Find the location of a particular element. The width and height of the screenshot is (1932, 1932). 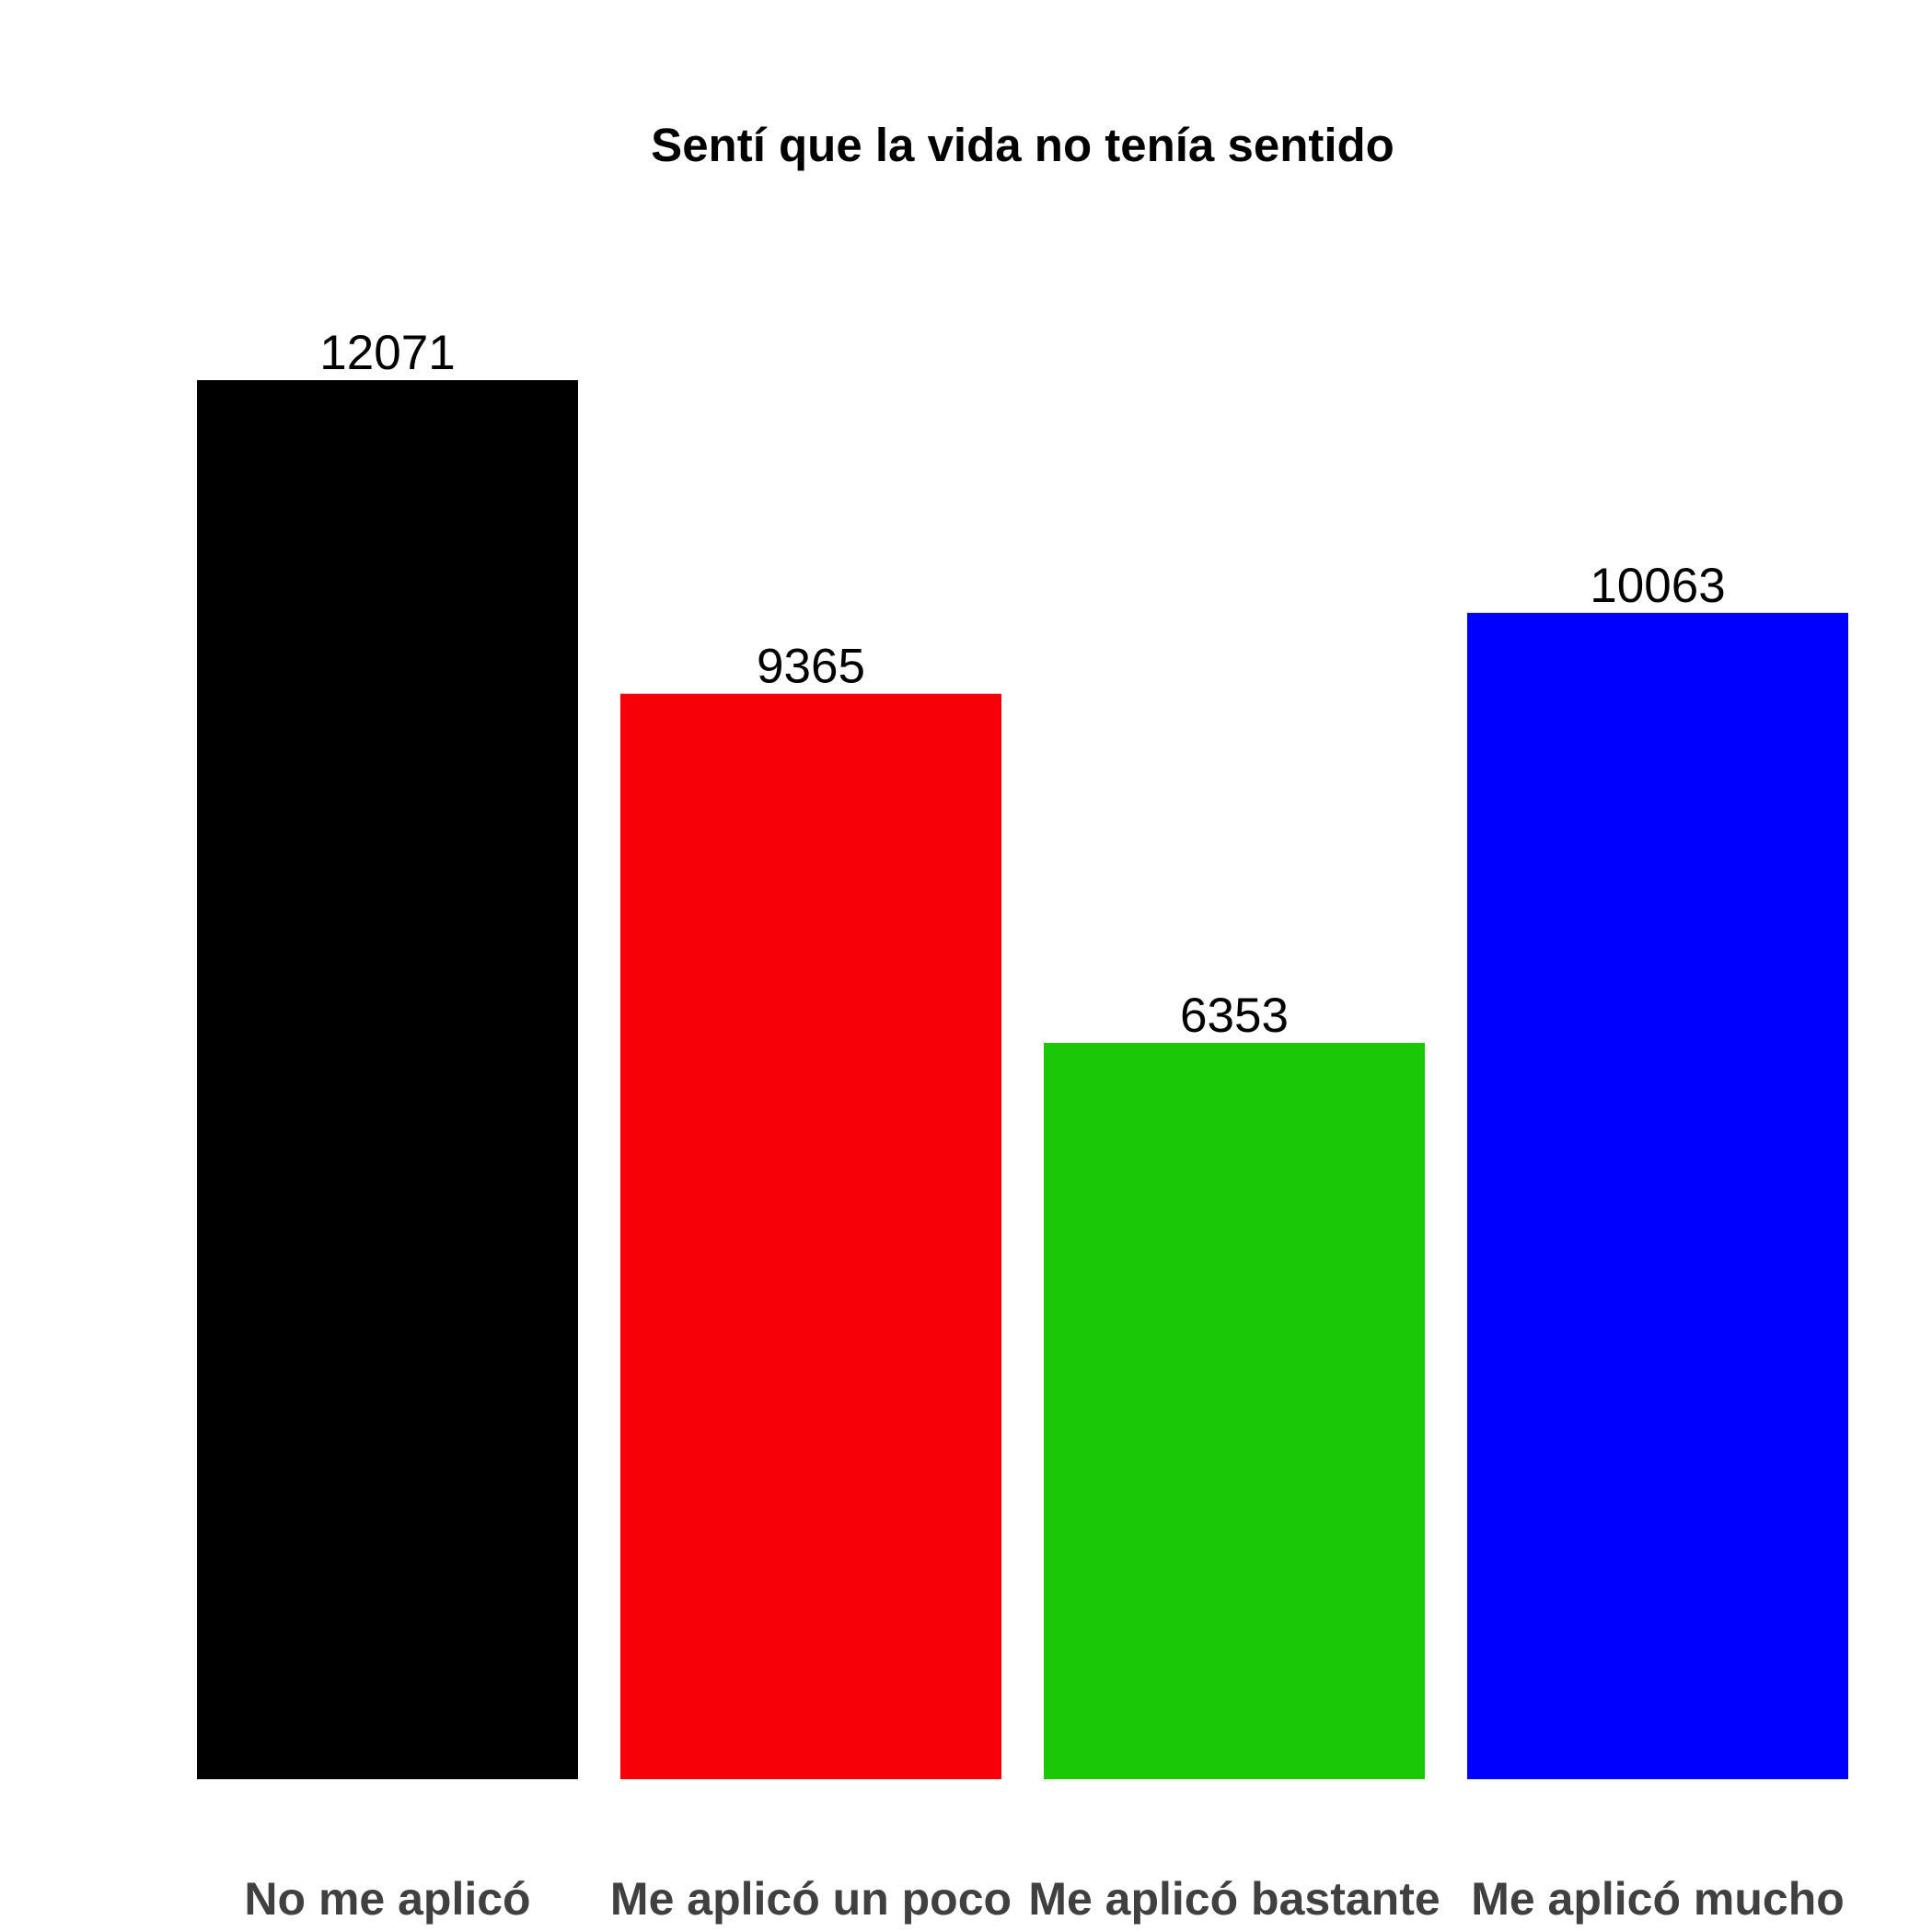

value-label-2: 9365 is located at coordinates (811, 667).